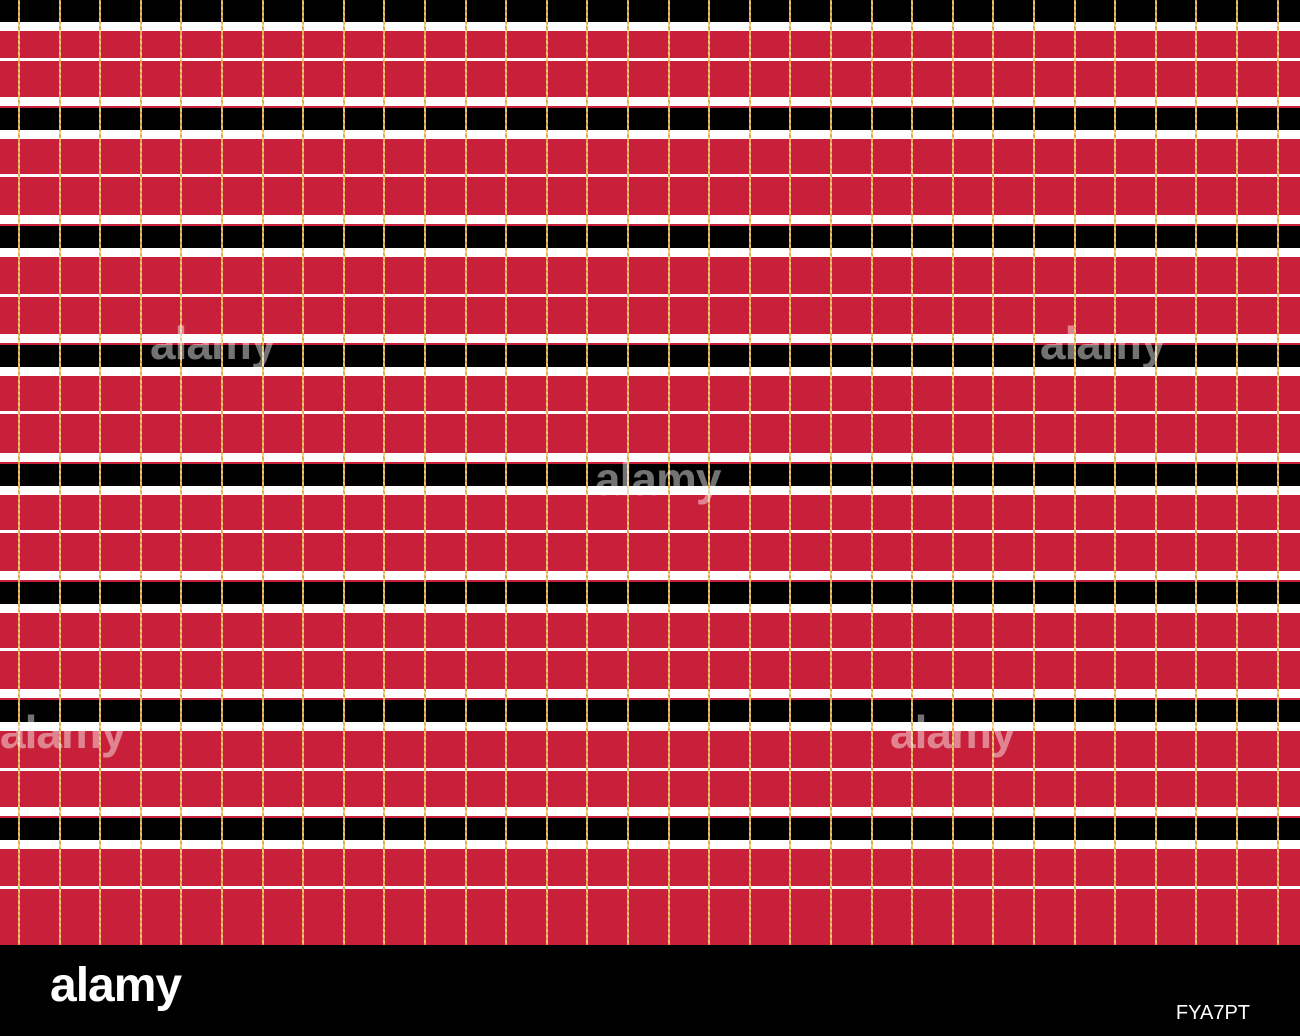  Describe the element at coordinates (116, 985) in the screenshot. I see `alamy-logo: alamy` at that location.